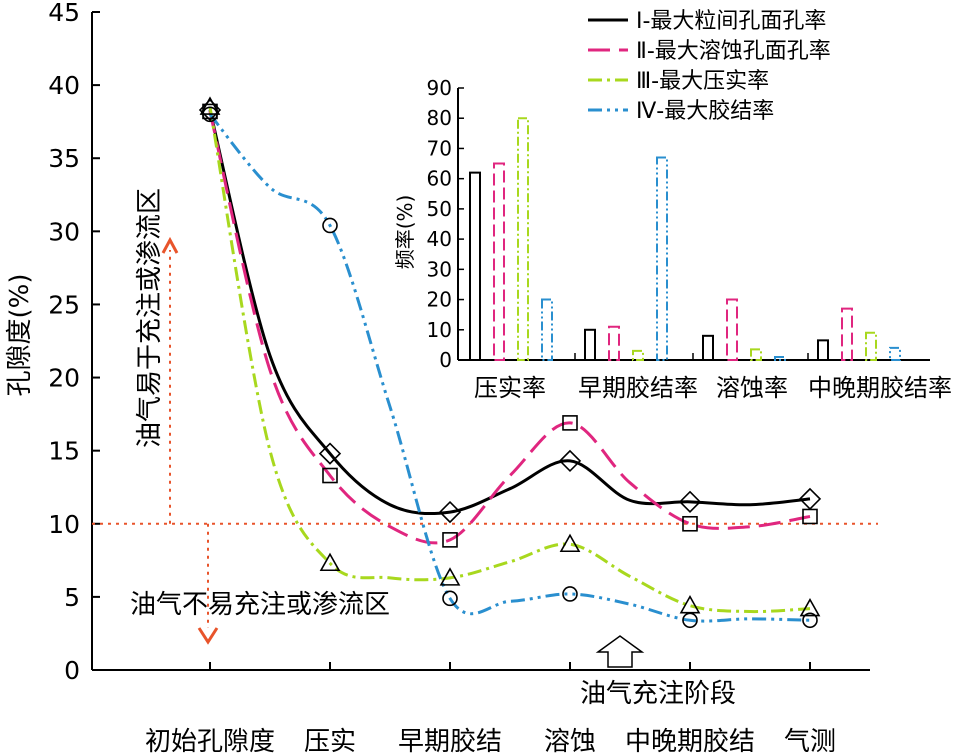 Image resolution: width=962 pixels, height=755 pixels. Describe the element at coordinates (405, 232) in the screenshot. I see `inset-y-axis-label: 频率(%)` at that location.